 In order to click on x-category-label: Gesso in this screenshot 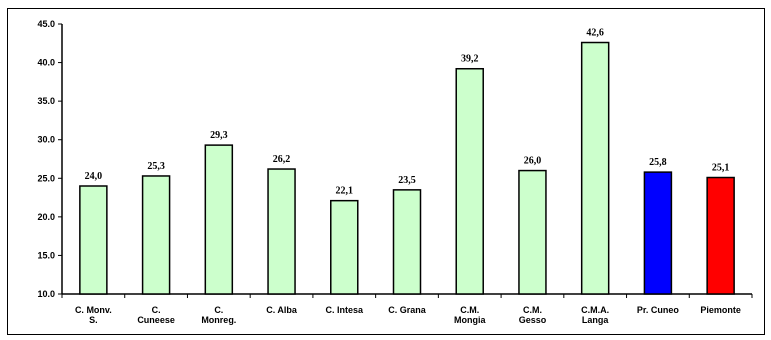, I will do `click(533, 320)`.